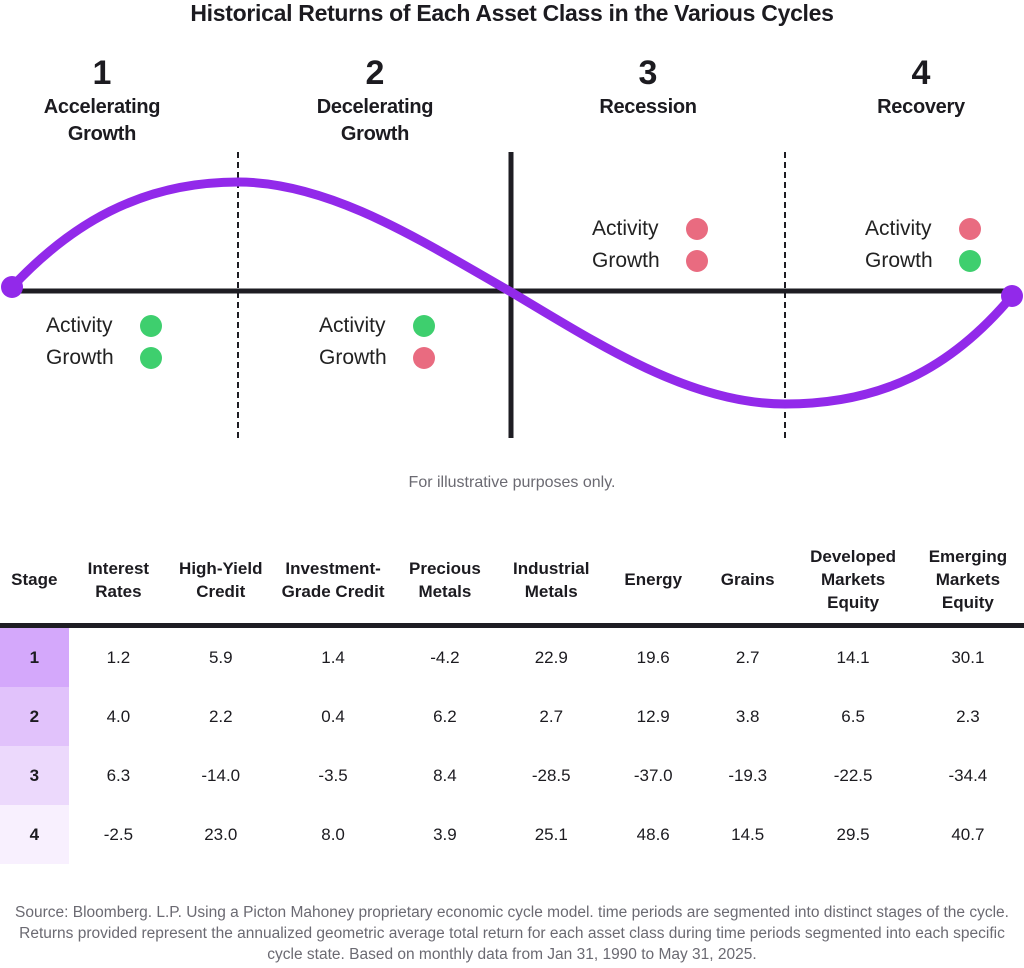  What do you see at coordinates (968, 716) in the screenshot?
I see `value-cell: 2.3` at bounding box center [968, 716].